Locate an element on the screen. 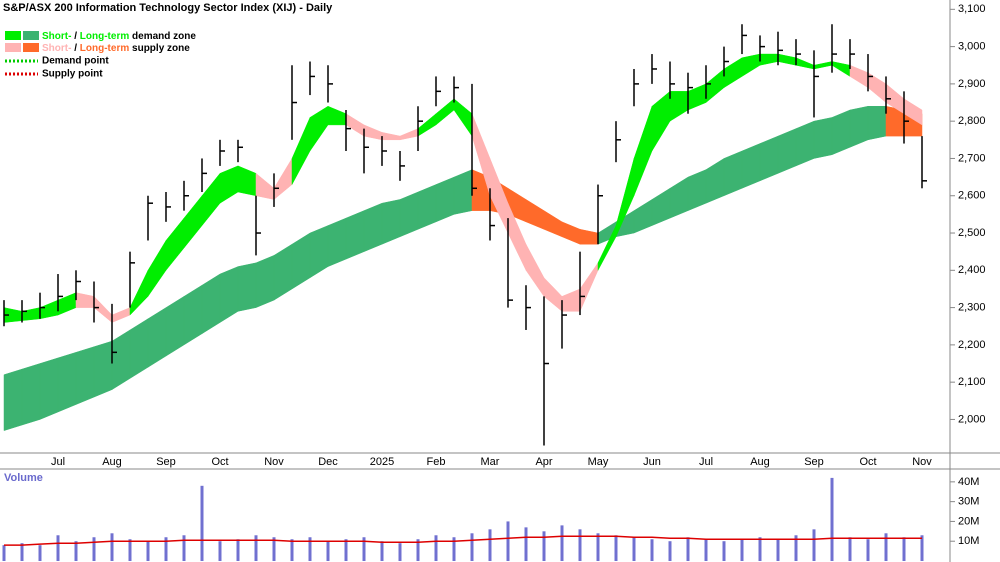  legend-label: Supply point is located at coordinates (72, 74).